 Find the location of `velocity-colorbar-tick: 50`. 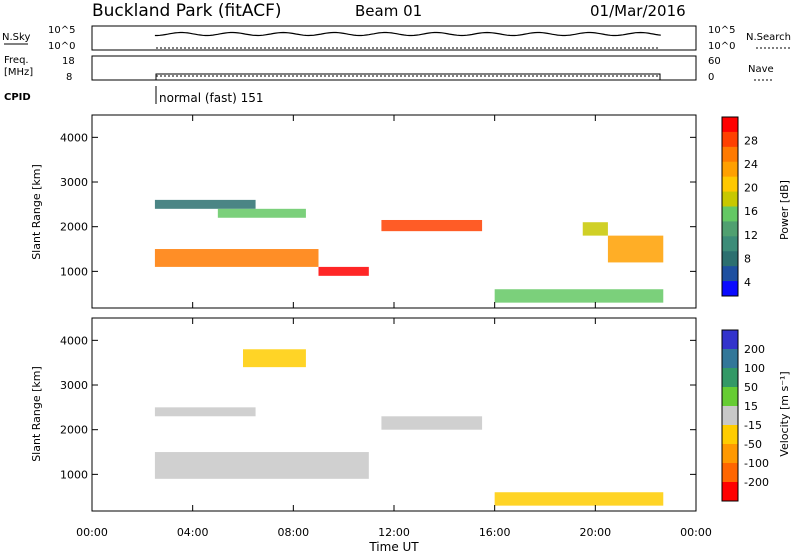

velocity-colorbar-tick: 50 is located at coordinates (751, 387).